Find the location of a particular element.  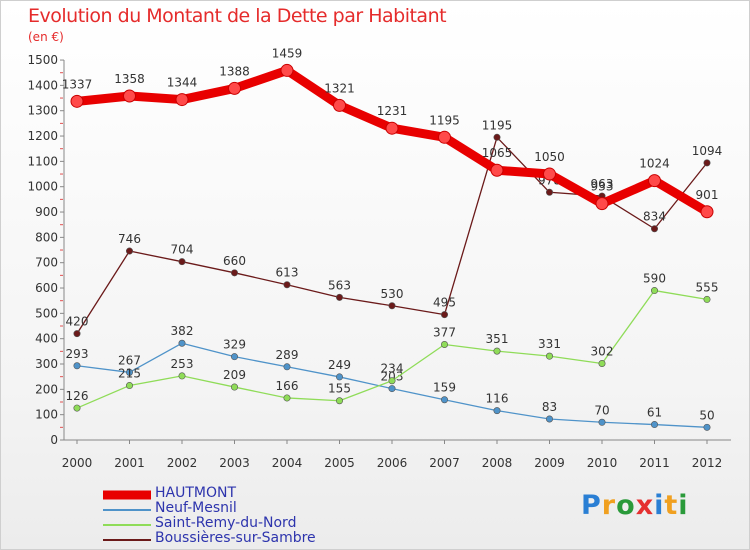

data-label: 126 is located at coordinates (77, 396).